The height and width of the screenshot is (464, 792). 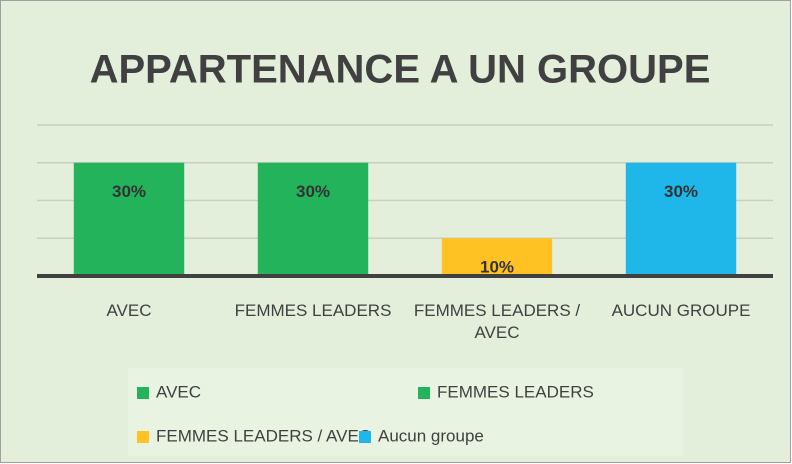 What do you see at coordinates (263, 435) in the screenshot?
I see `legend-label: FEMMES LEADERS / AVEC` at bounding box center [263, 435].